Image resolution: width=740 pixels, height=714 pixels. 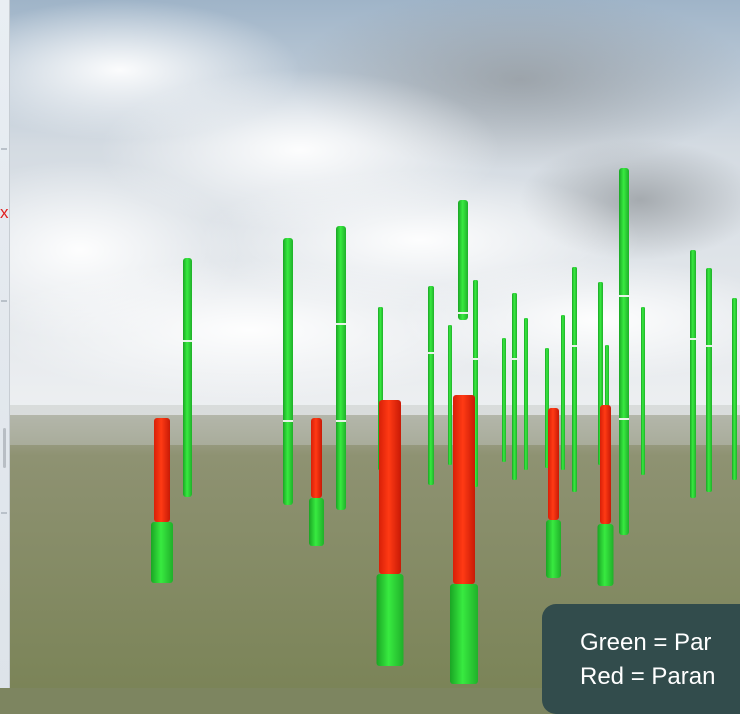 I want to click on side-panel-edge, so click(x=5, y=344).